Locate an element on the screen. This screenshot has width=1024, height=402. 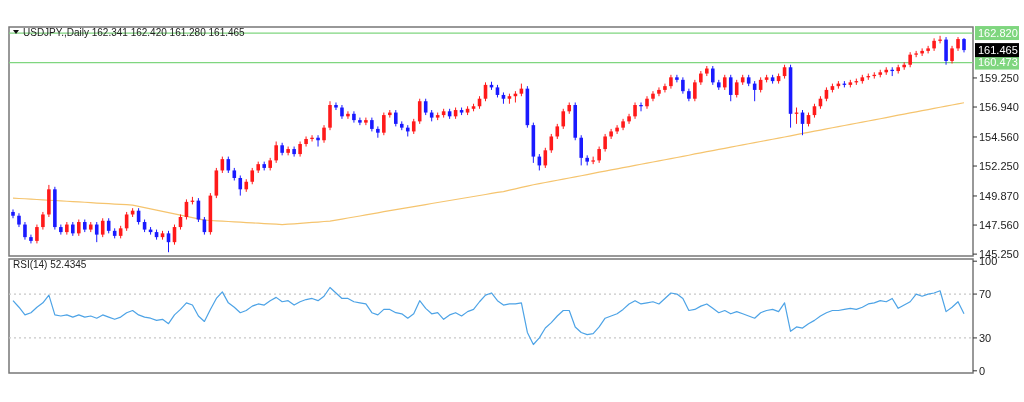
y-tick-label: 149.870 is located at coordinates (999, 195).